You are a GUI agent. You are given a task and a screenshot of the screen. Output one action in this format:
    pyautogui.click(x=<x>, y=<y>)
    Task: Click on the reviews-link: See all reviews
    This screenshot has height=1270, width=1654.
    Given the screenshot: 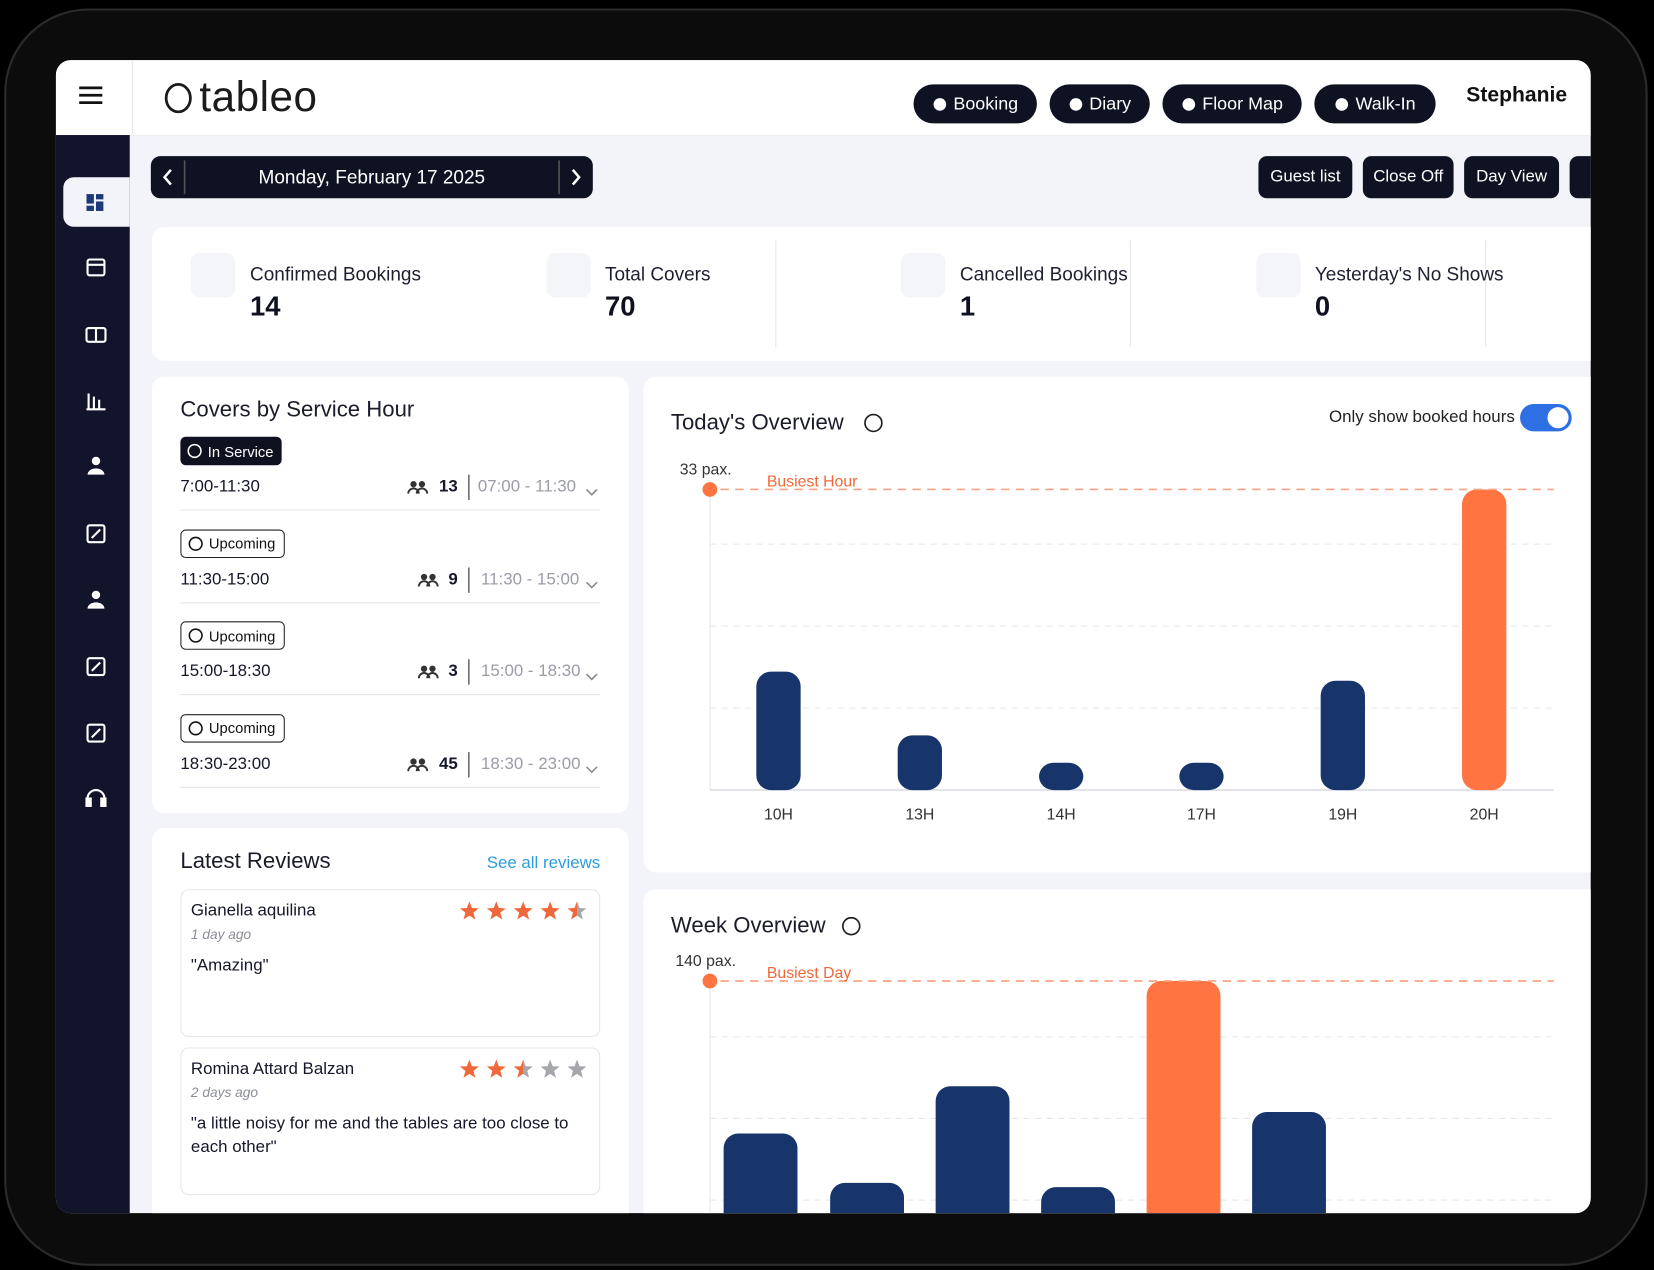 What is the action you would take?
    pyautogui.click(x=543, y=863)
    